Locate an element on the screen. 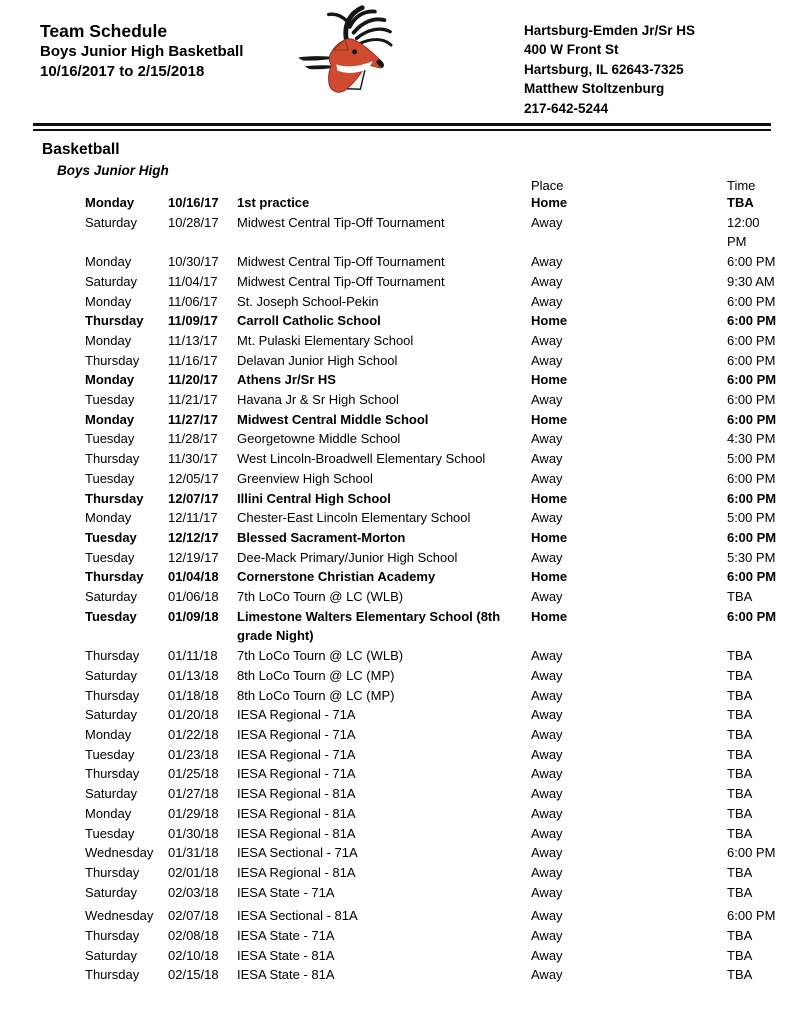 The width and height of the screenshot is (800, 1035). event-cell: Cornerstone Christian Academy is located at coordinates (336, 577).